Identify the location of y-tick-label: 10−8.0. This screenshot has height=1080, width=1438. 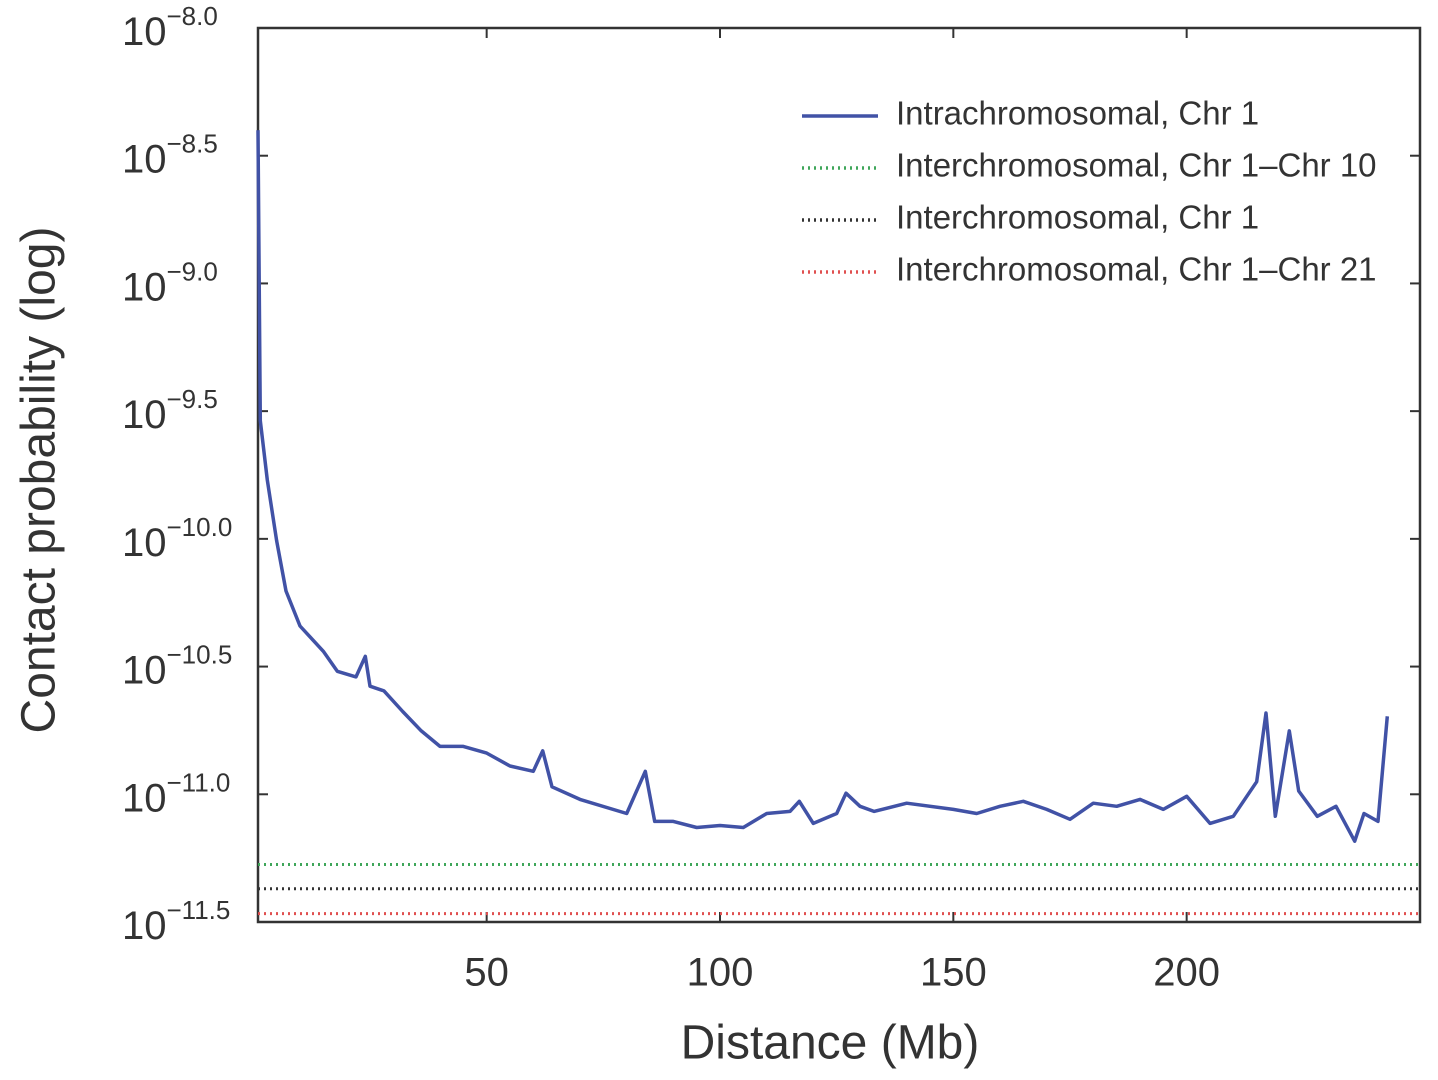
(170, 27).